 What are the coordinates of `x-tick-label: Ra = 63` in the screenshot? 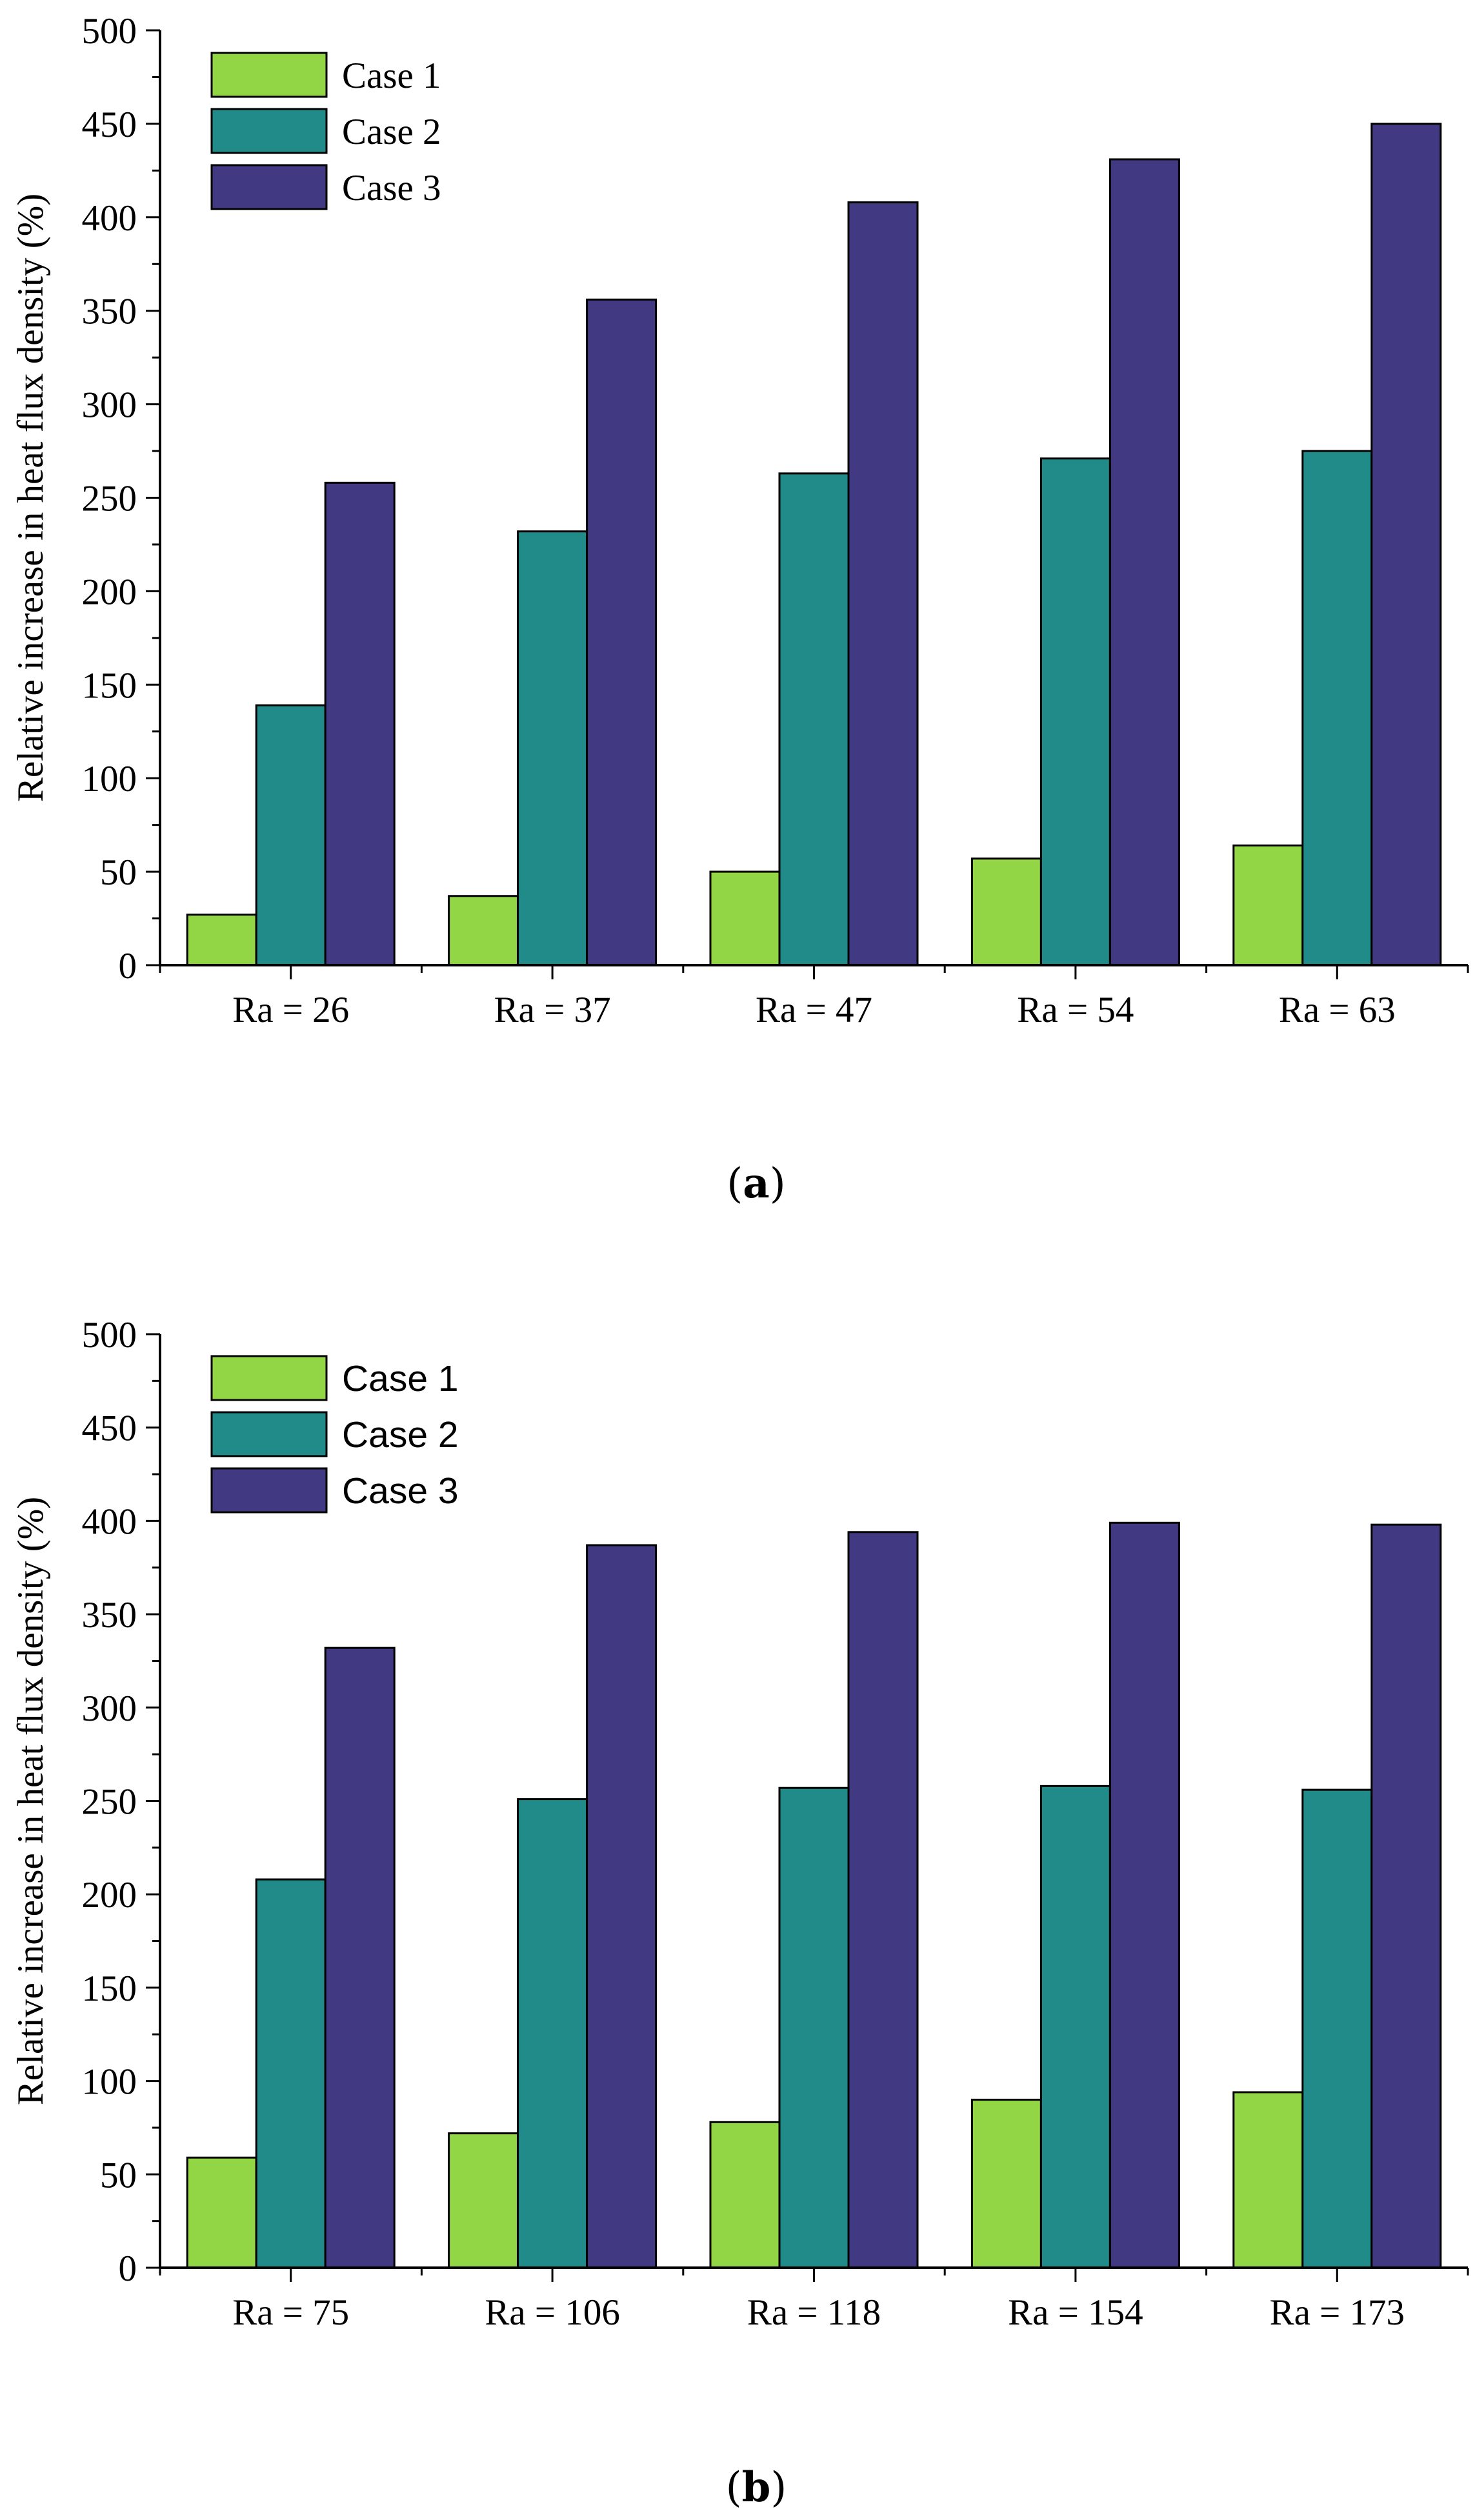 It's located at (1337, 1010).